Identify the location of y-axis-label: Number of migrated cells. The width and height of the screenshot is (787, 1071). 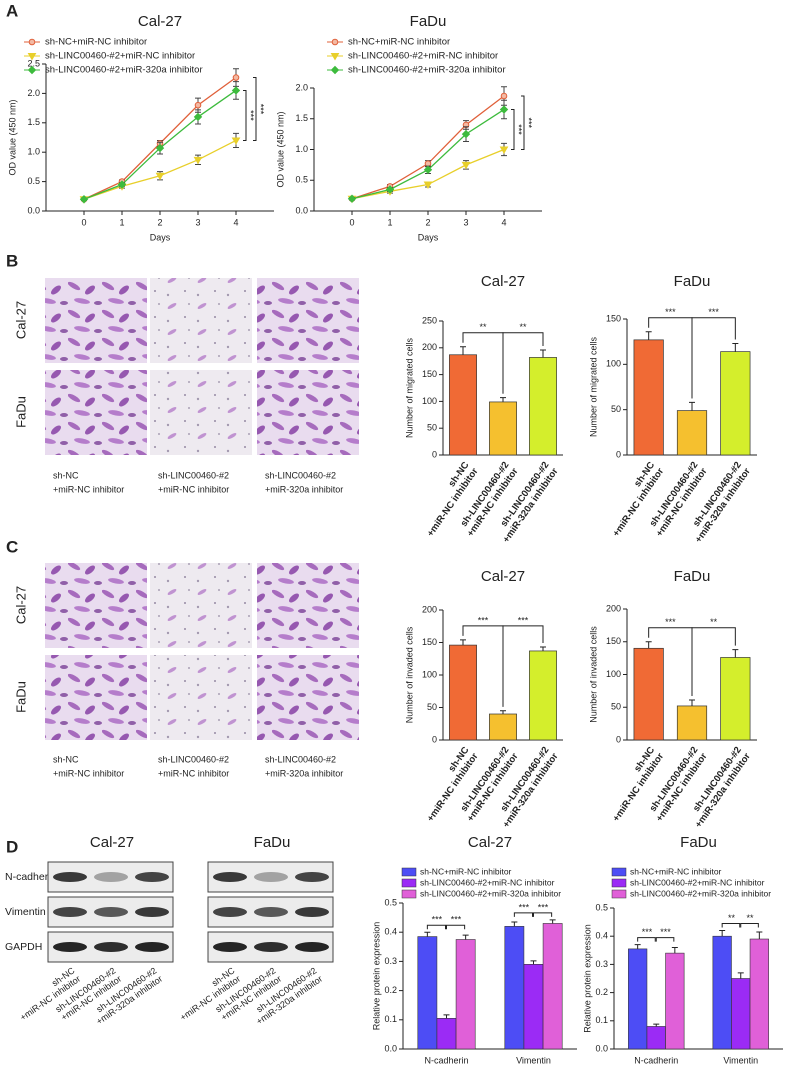
(593, 386).